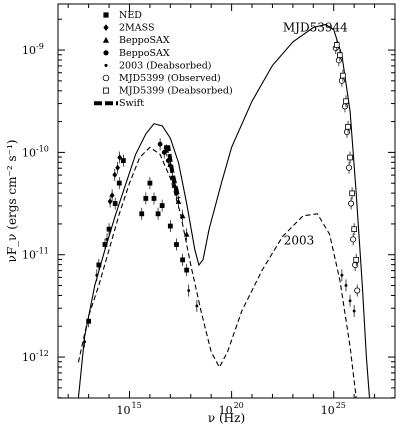  Describe the element at coordinates (315, 28) in the screenshot. I see `curve-annotation: MJD53944` at that location.